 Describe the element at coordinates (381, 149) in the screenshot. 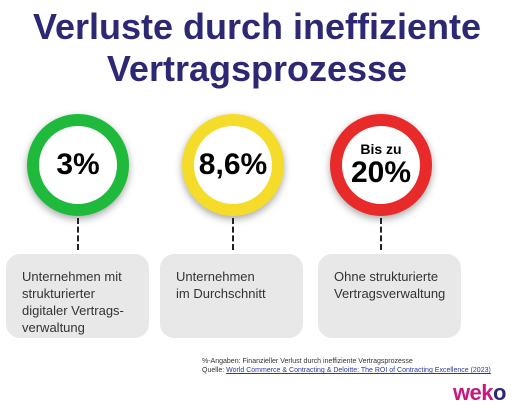

I see `stat-prefix: Bis zu` at that location.